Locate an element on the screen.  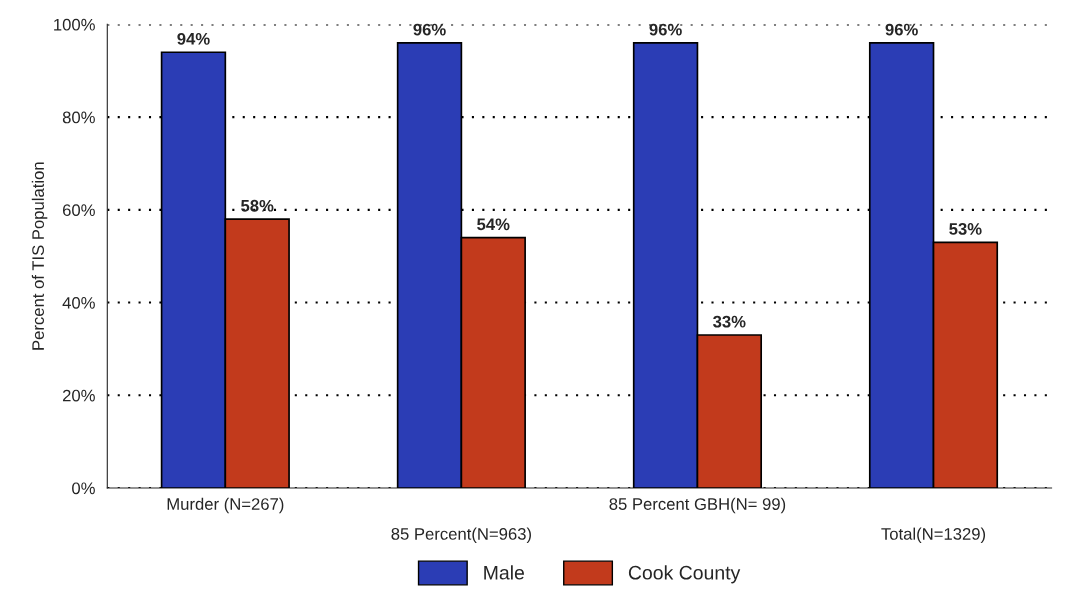
y-tick-label: 80% is located at coordinates (78, 117).